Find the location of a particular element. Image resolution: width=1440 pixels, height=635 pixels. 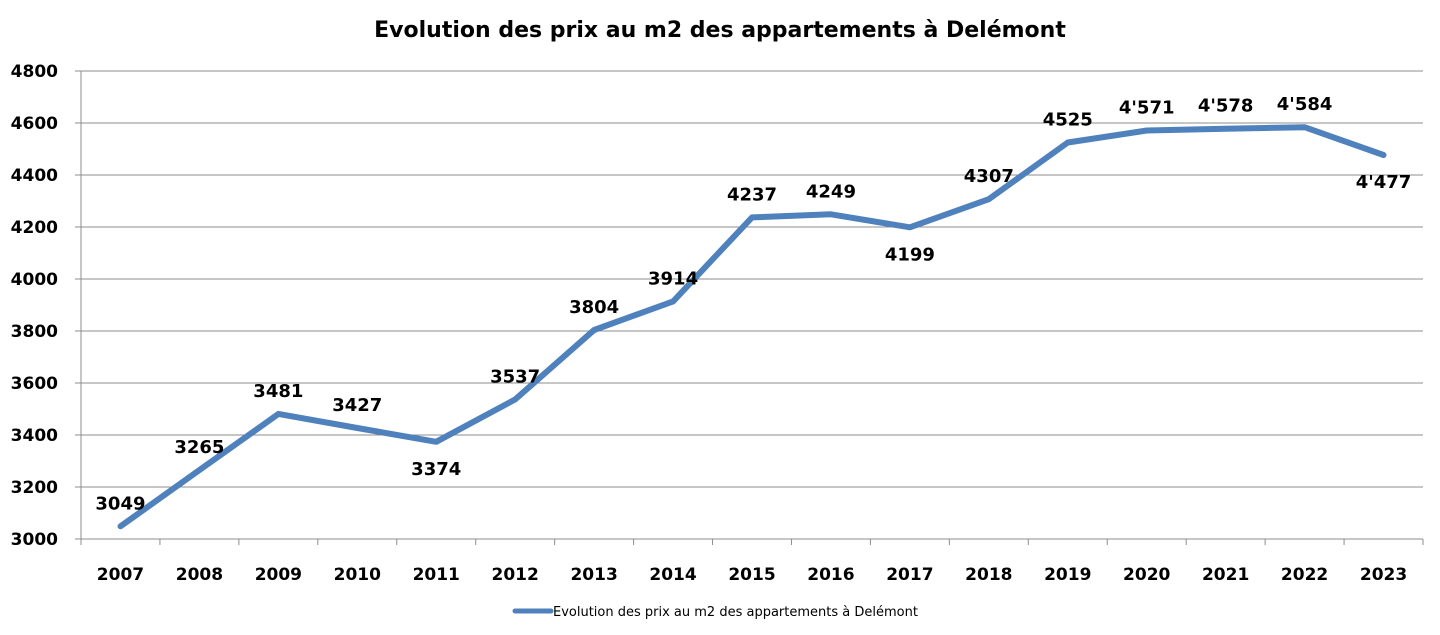

data-label: 4'571 is located at coordinates (1147, 108).